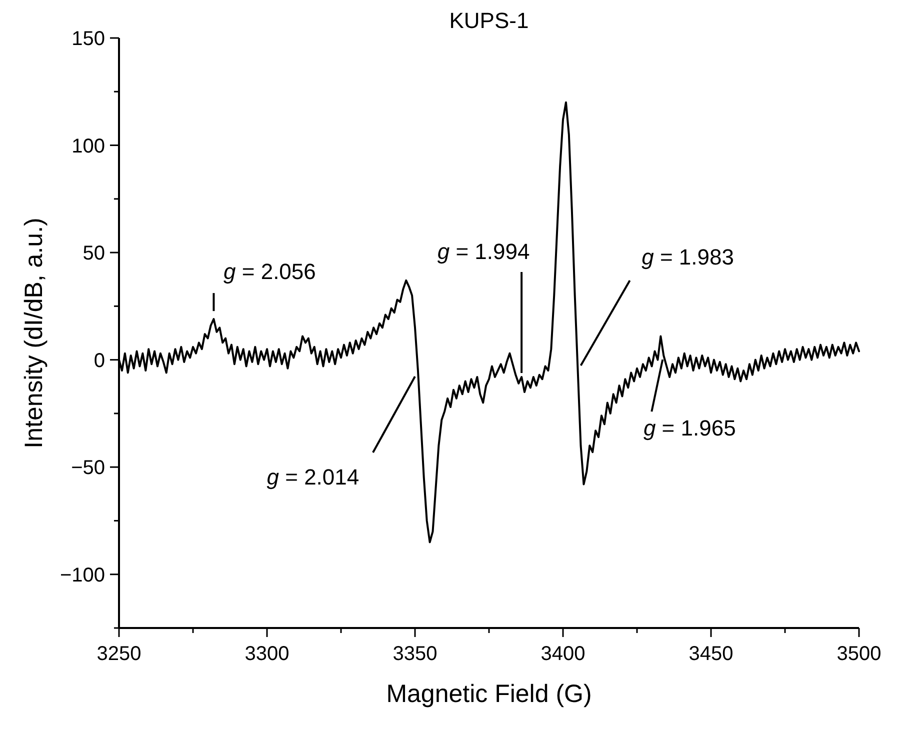  Describe the element at coordinates (267, 654) in the screenshot. I see `x-tick-label: 3300` at that location.